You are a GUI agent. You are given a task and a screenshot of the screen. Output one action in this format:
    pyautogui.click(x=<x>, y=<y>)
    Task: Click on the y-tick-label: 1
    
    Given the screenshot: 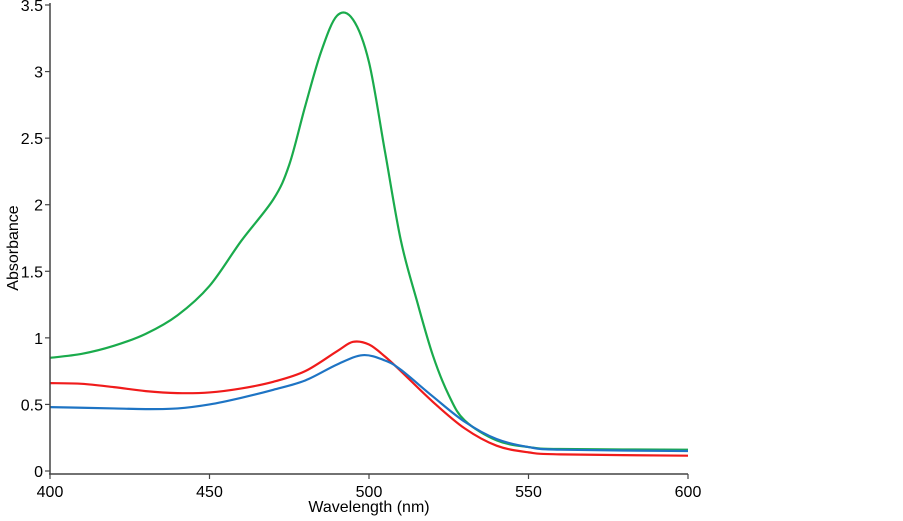 What is the action you would take?
    pyautogui.click(x=38, y=339)
    